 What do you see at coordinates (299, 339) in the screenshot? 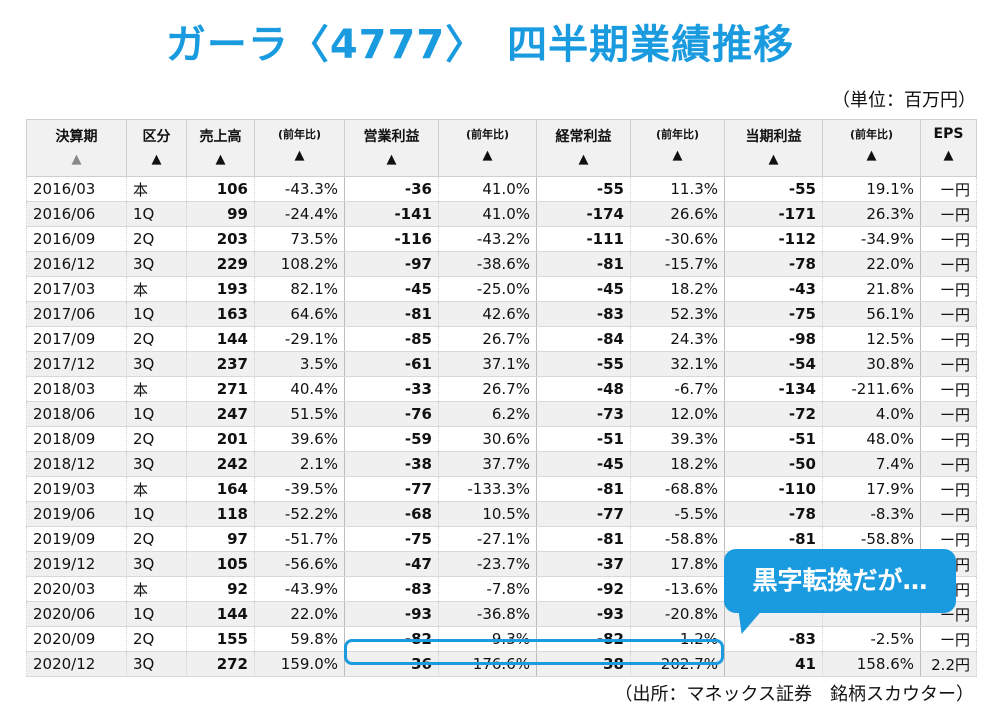
I see `cell-sales-yoy: -29.1%` at bounding box center [299, 339].